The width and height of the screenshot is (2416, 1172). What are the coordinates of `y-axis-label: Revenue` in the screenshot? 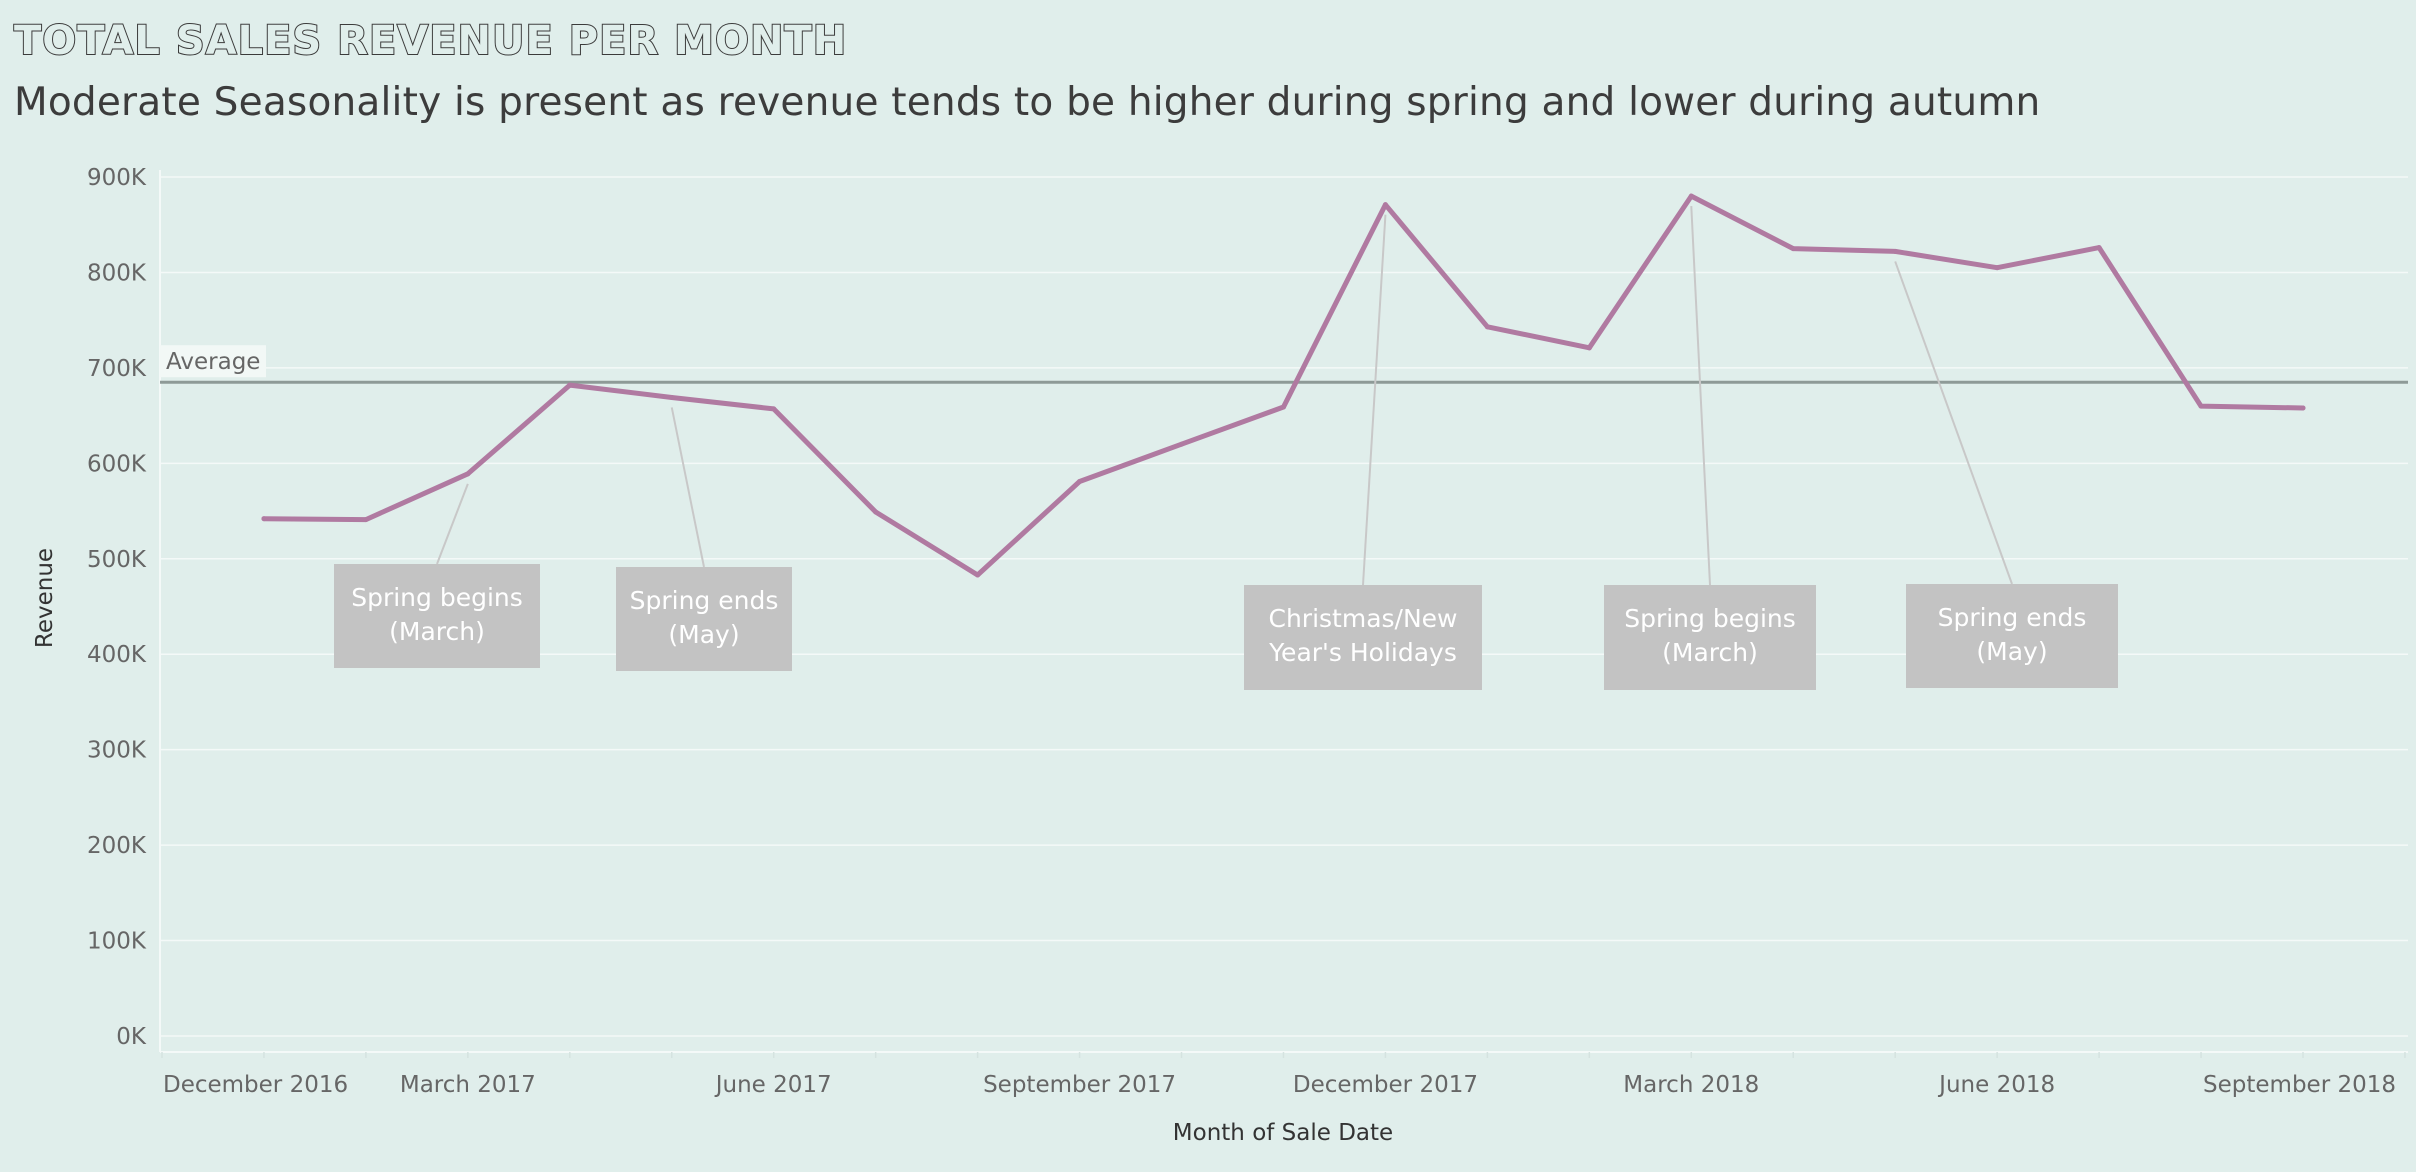 It's located at (45, 598).